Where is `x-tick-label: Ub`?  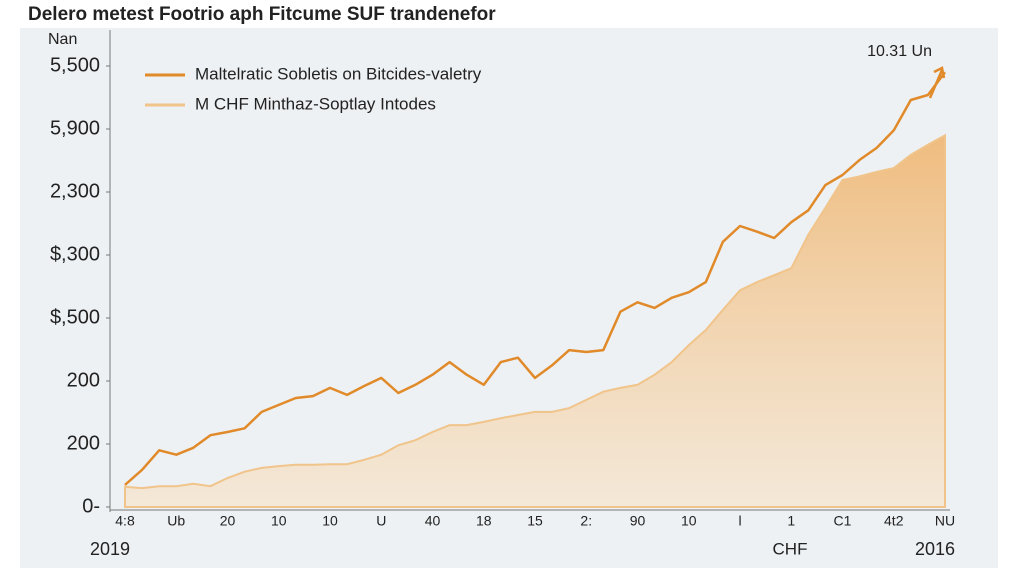 x-tick-label: Ub is located at coordinates (176, 521).